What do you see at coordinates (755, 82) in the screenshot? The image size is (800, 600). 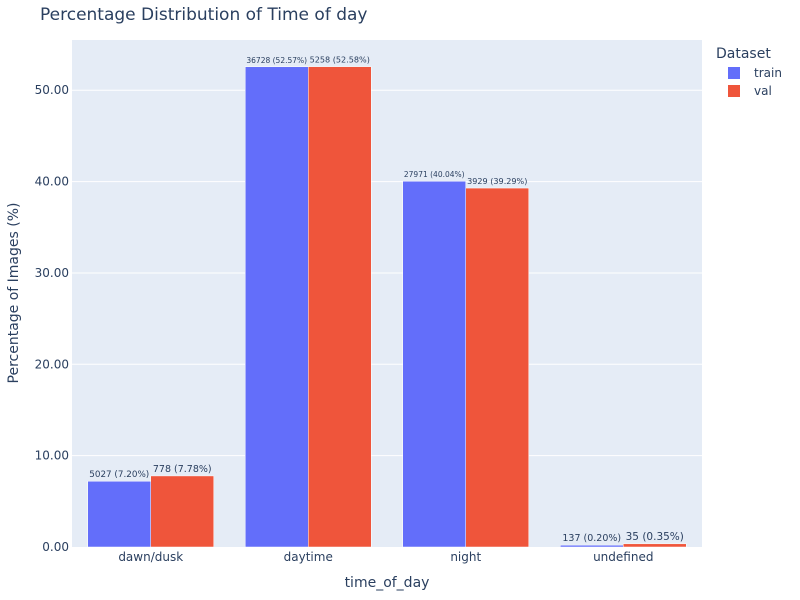 I see `legend-items: train val` at bounding box center [755, 82].